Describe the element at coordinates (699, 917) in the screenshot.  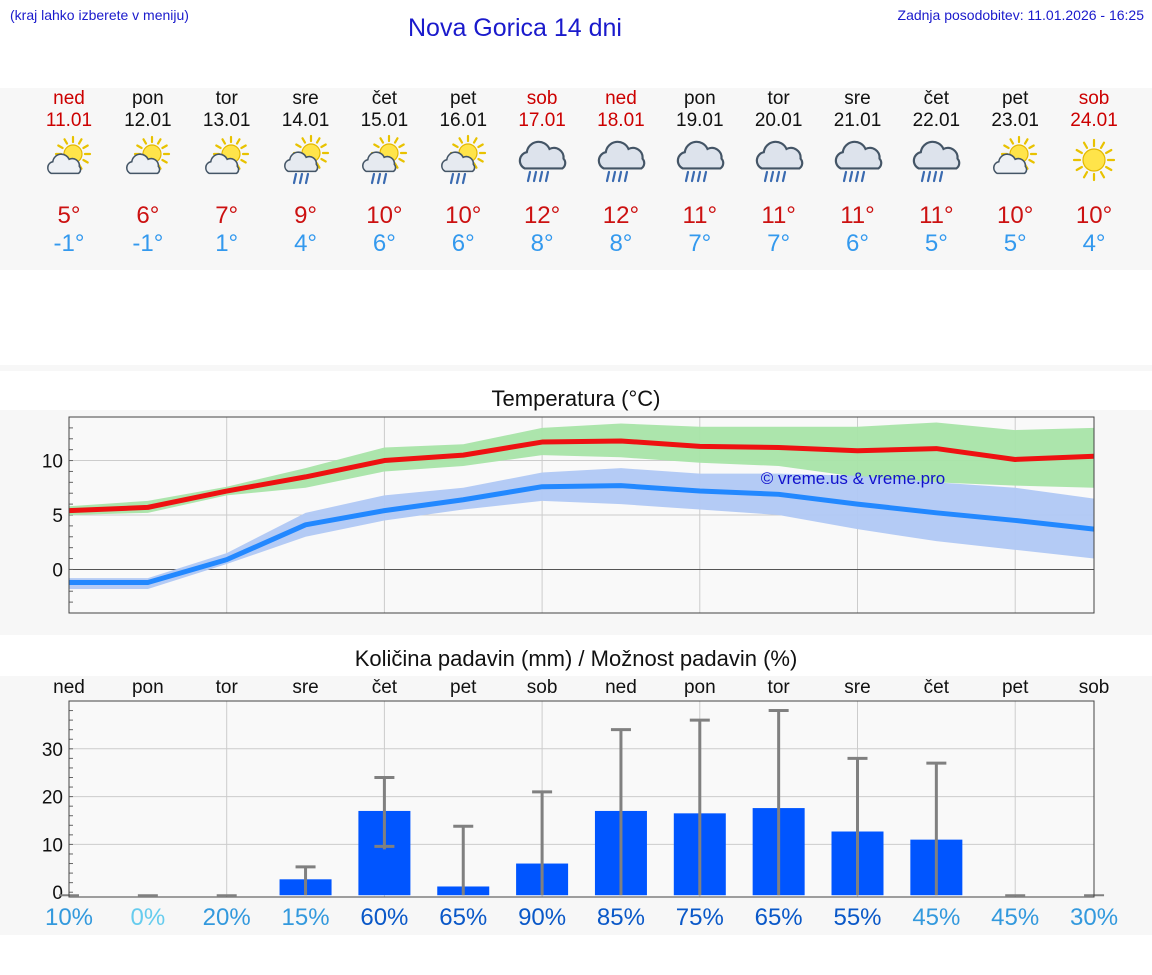
I see `precip-probability: 75%` at that location.